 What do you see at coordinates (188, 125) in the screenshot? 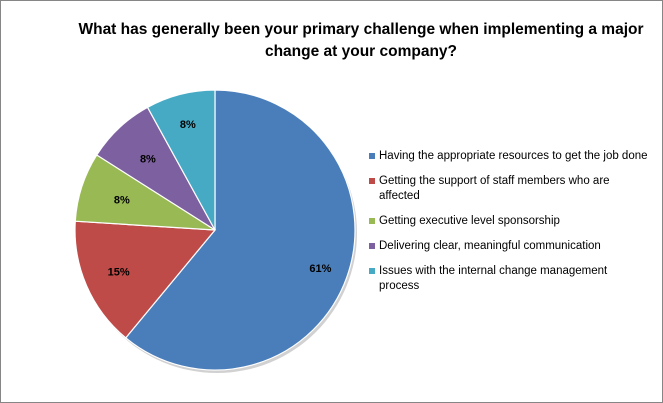
I see `slice-data-label-5: 8%` at bounding box center [188, 125].